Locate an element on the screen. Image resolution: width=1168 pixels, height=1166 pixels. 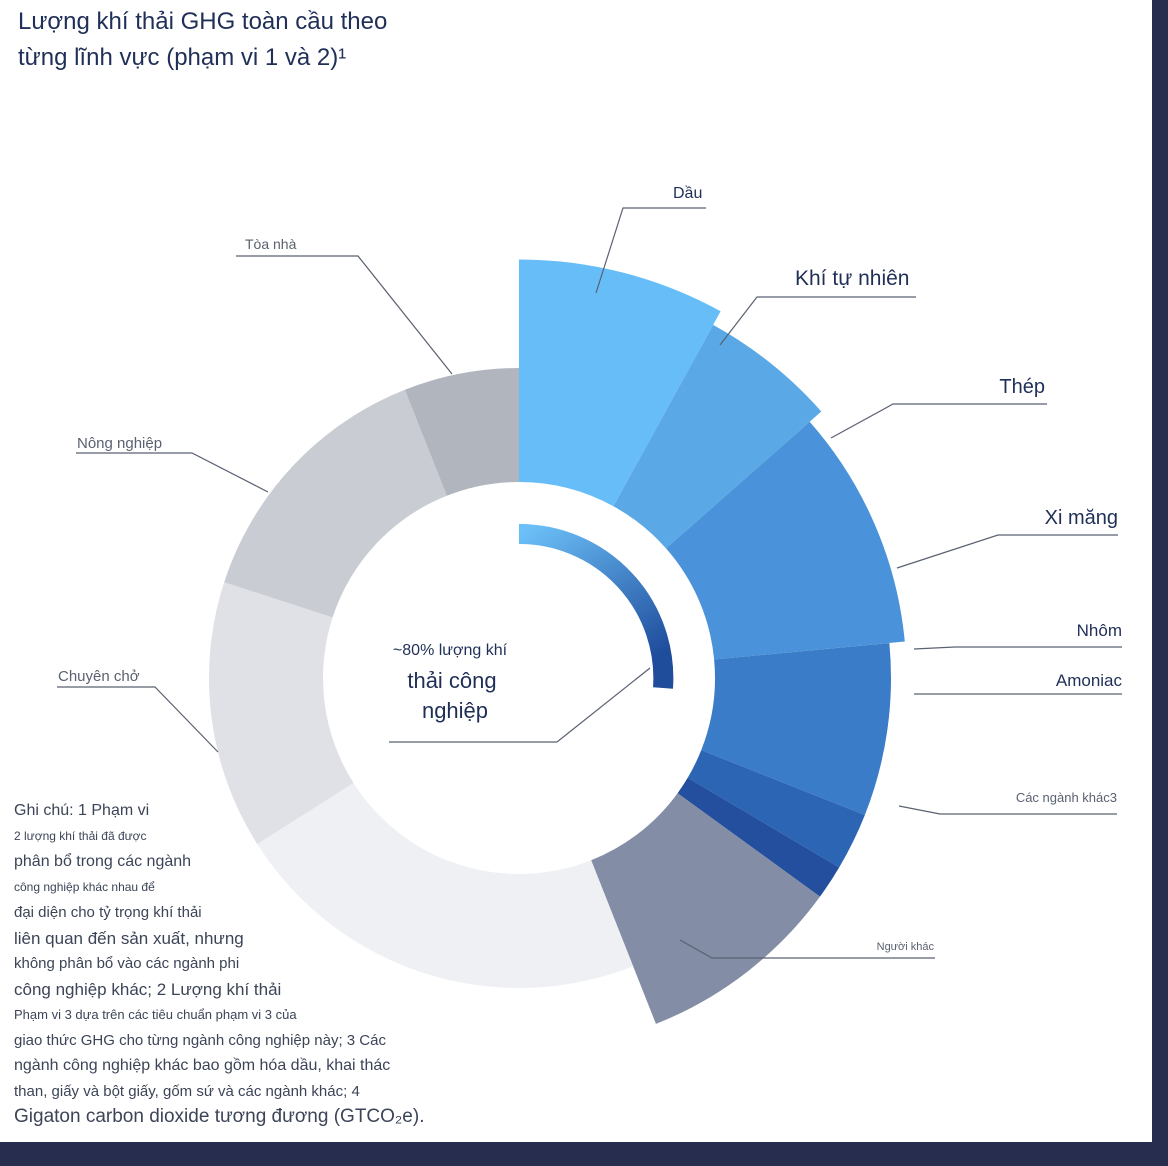
slice-label-chuyen-cho: Chuyên chở is located at coordinates (99, 676).